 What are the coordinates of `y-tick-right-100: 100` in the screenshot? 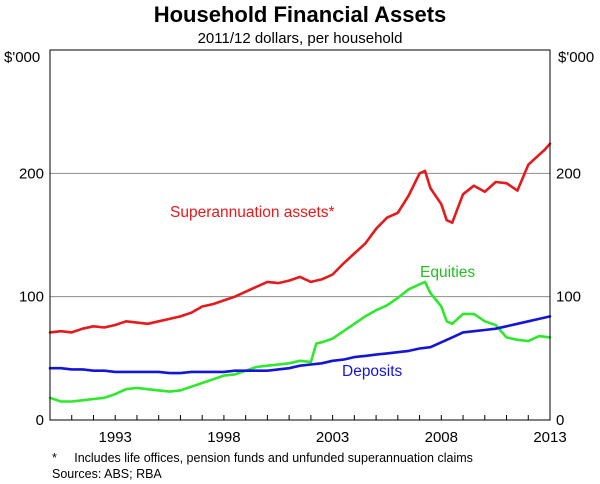 It's located at (568, 297).